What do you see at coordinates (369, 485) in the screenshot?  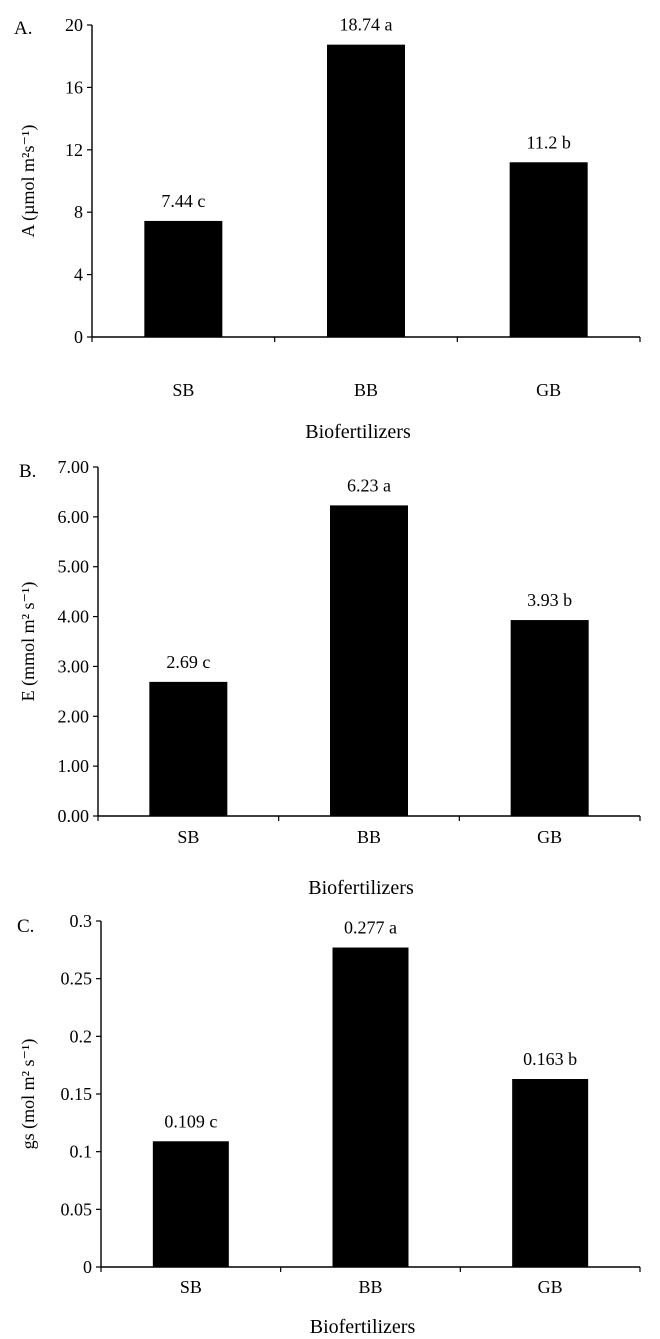 I see `data-label: 6.23 a` at bounding box center [369, 485].